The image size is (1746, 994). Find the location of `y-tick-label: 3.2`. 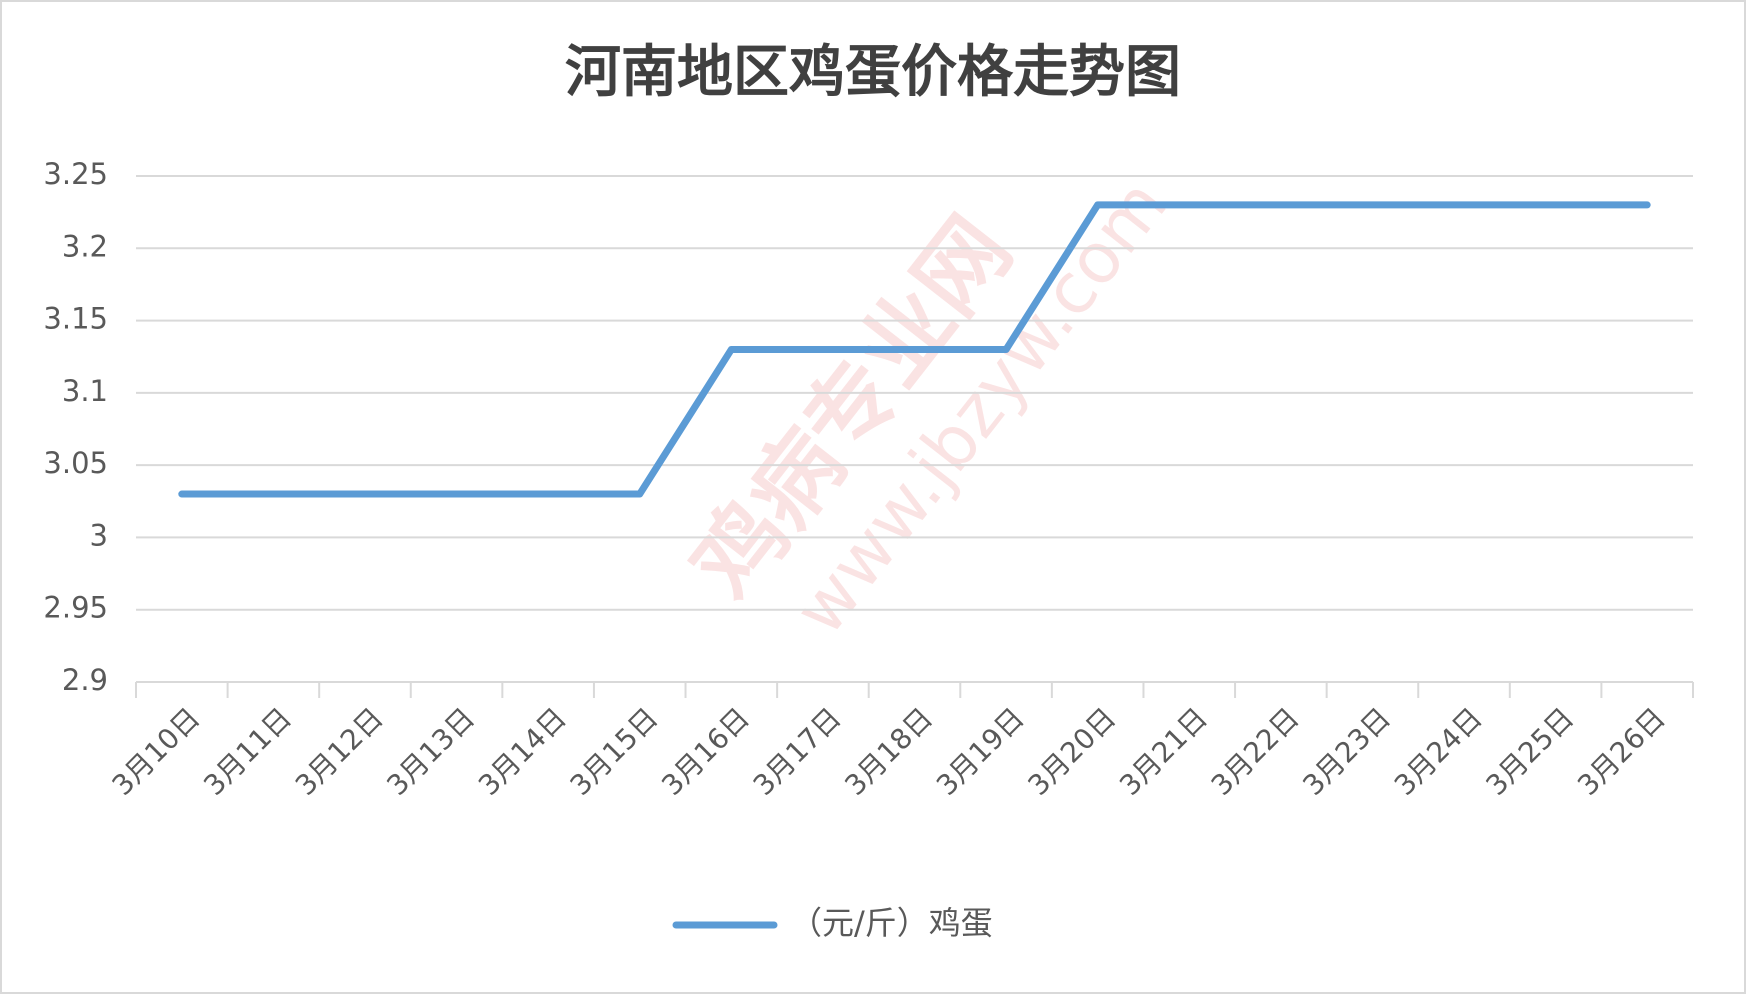

y-tick-label: 3.2 is located at coordinates (85, 246).